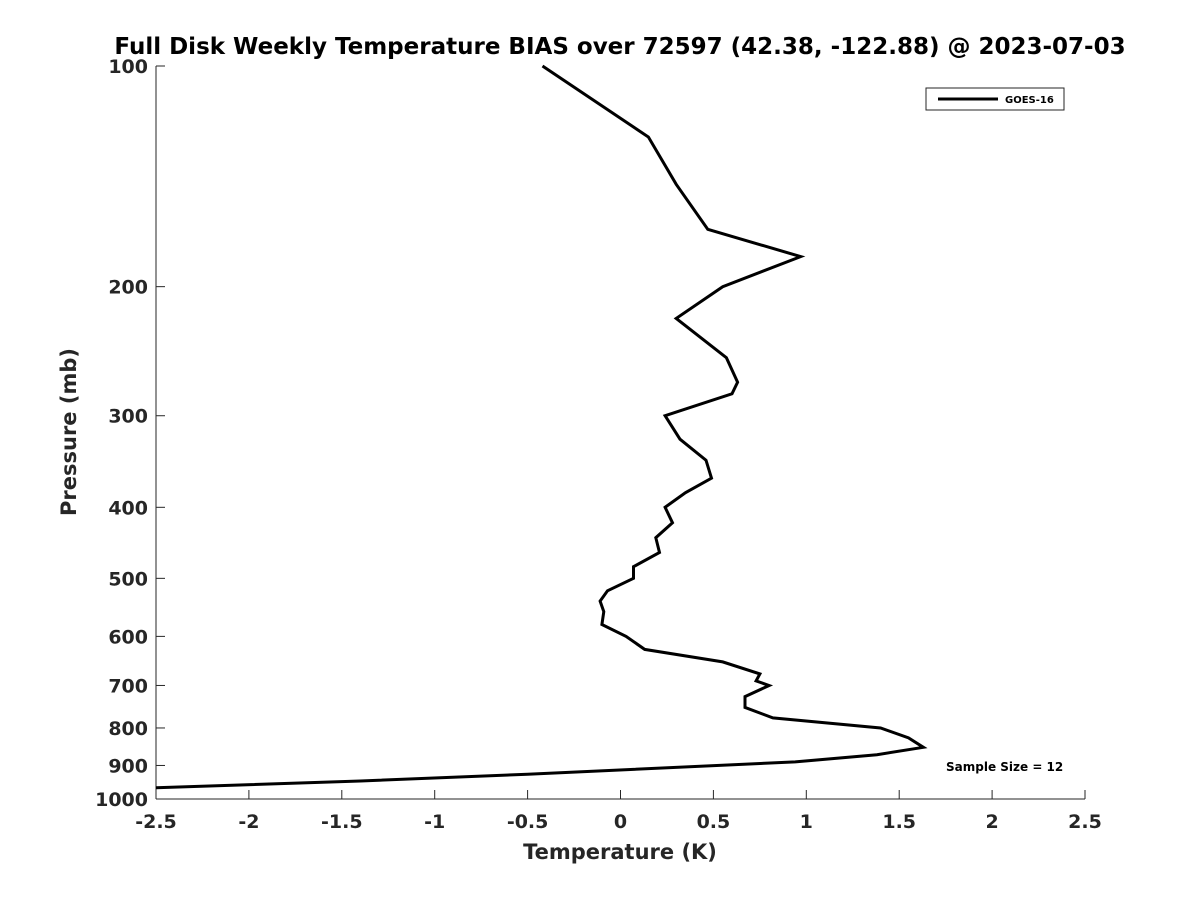 This screenshot has height=900, width=1200. I want to click on x-tick-label: 0.5, so click(714, 822).